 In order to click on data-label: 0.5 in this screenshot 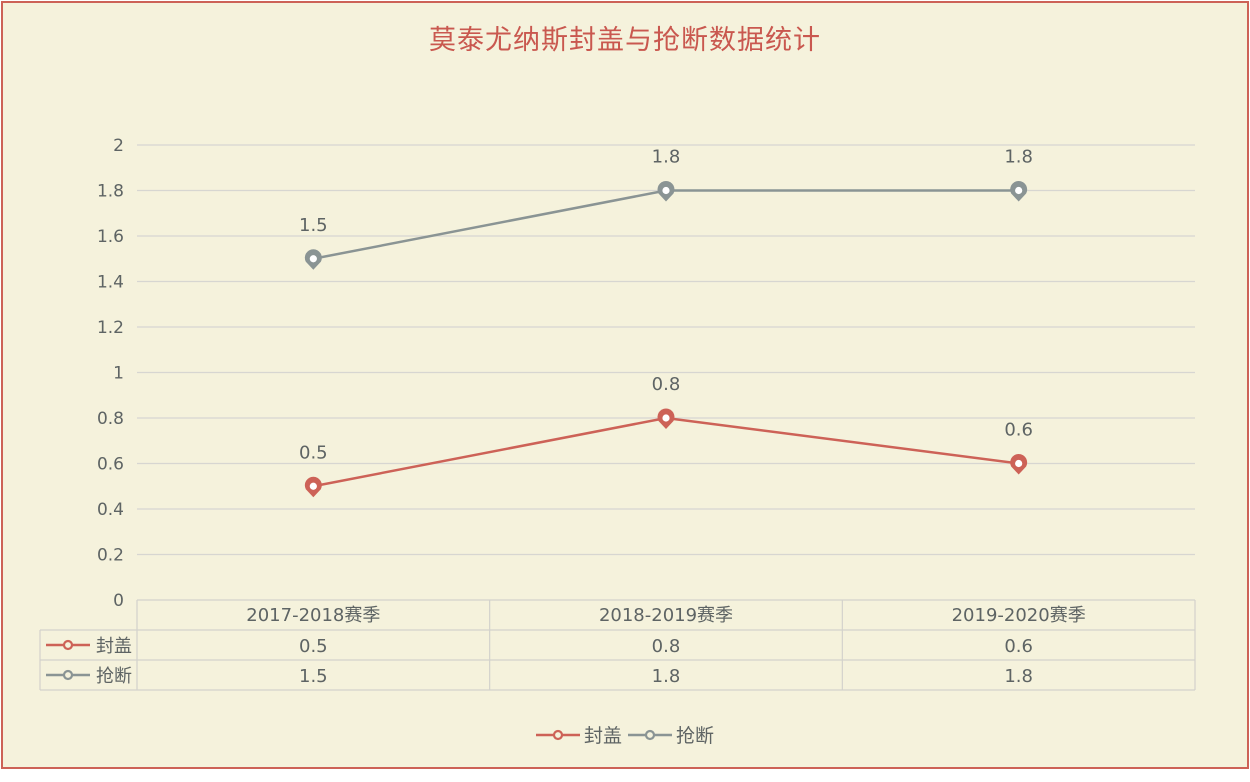, I will do `click(313, 452)`.